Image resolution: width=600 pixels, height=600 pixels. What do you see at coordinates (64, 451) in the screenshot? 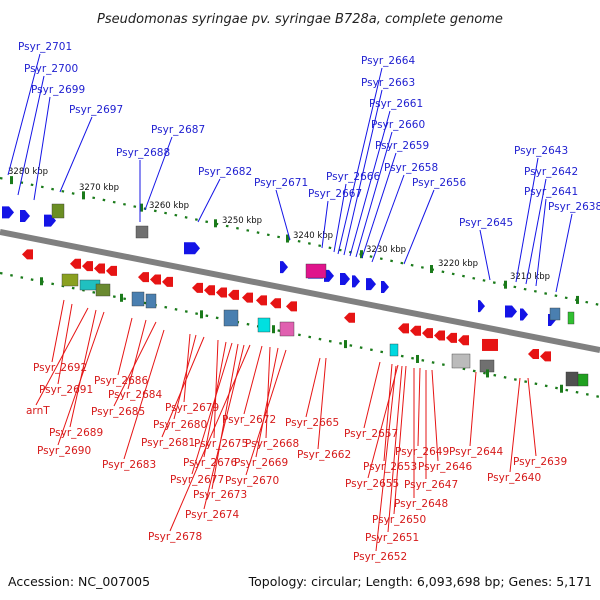
I see `gene-label-psyr-2690: Psyr_2690` at bounding box center [64, 451].